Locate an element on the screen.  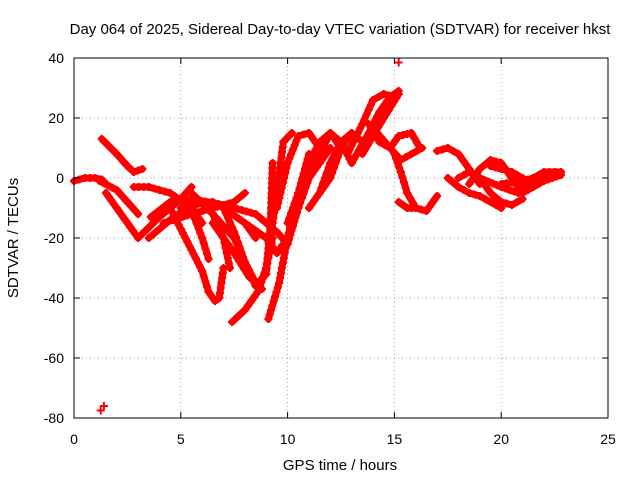
y-tick-label: 20 is located at coordinates (56, 118).